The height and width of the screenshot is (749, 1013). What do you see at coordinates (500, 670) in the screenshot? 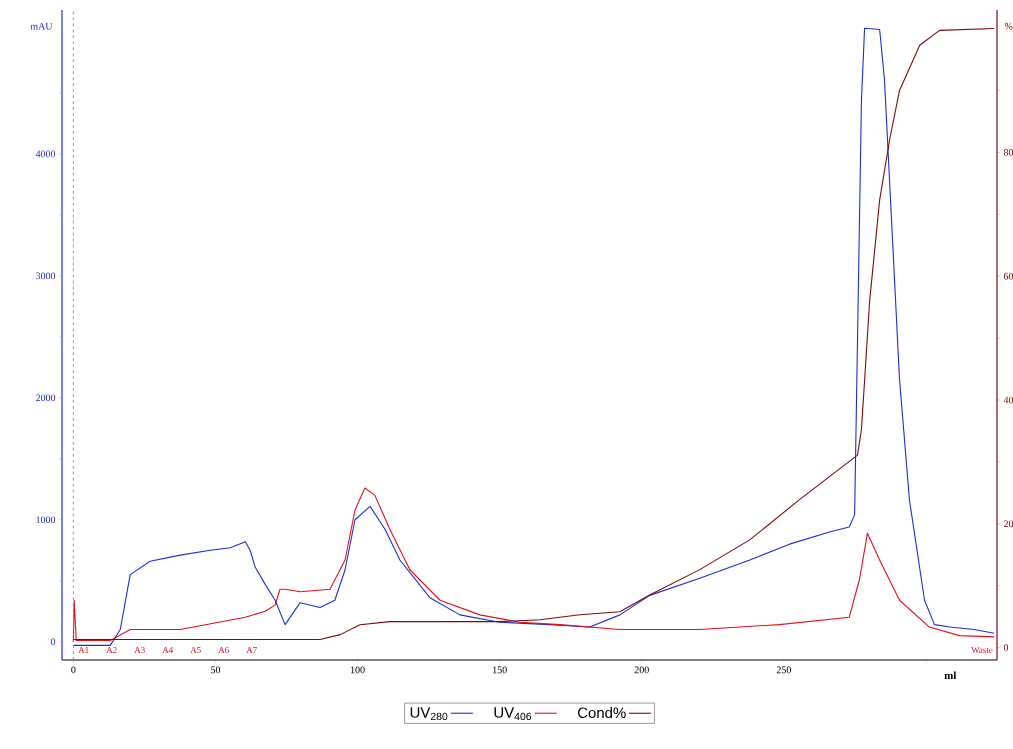
I see `x-tick-label: 150` at bounding box center [500, 670].